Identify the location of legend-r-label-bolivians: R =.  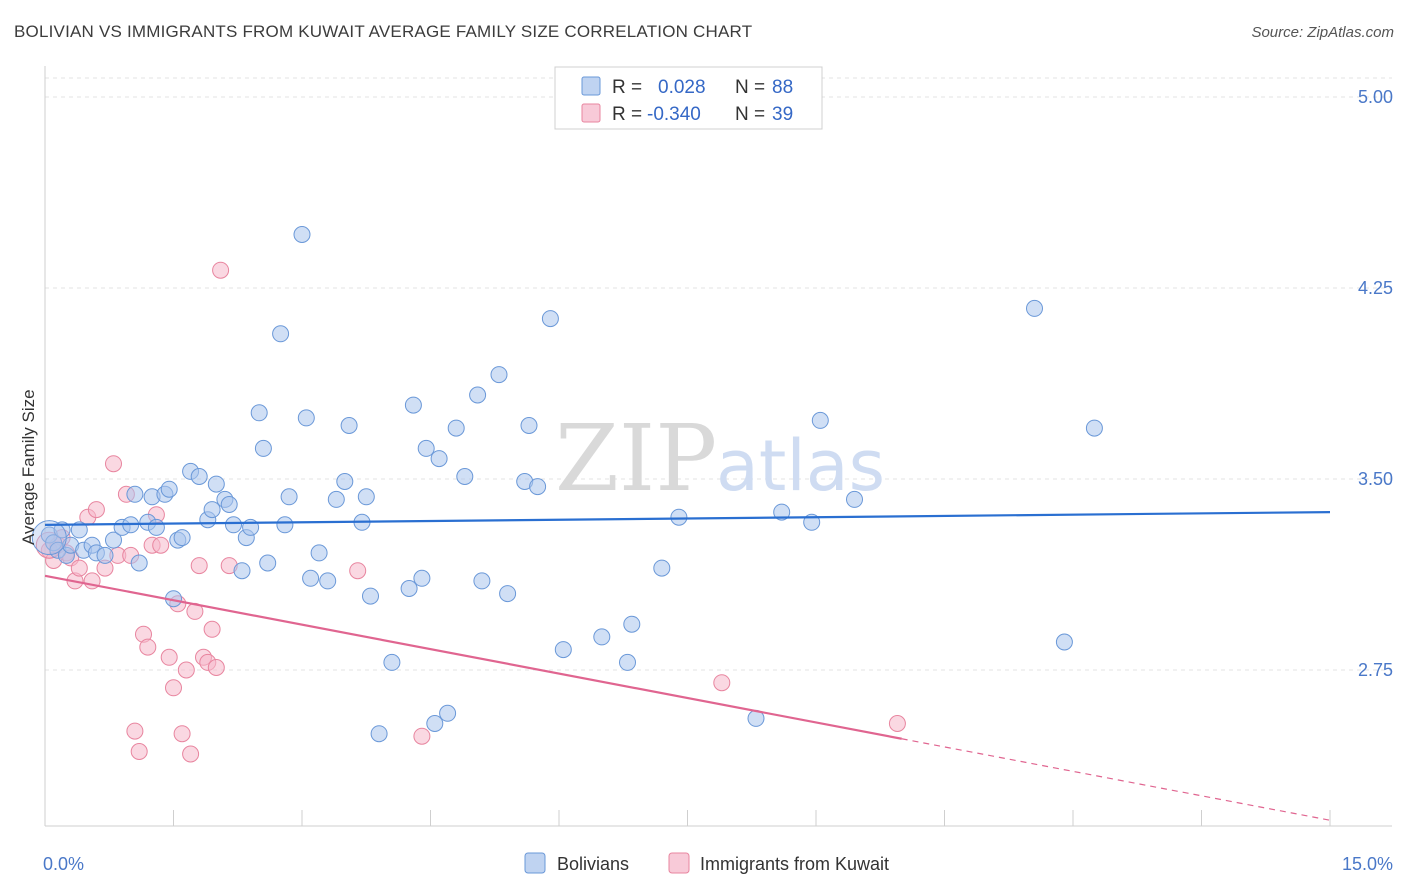
(627, 87).